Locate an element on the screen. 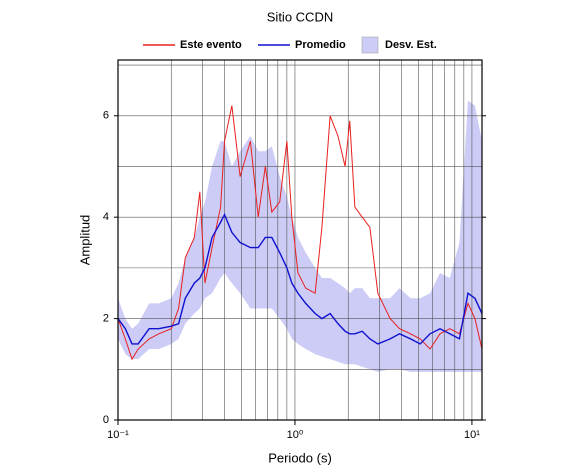 The width and height of the screenshot is (586, 475). x-tick-label: 10⁻¹ is located at coordinates (118, 435).